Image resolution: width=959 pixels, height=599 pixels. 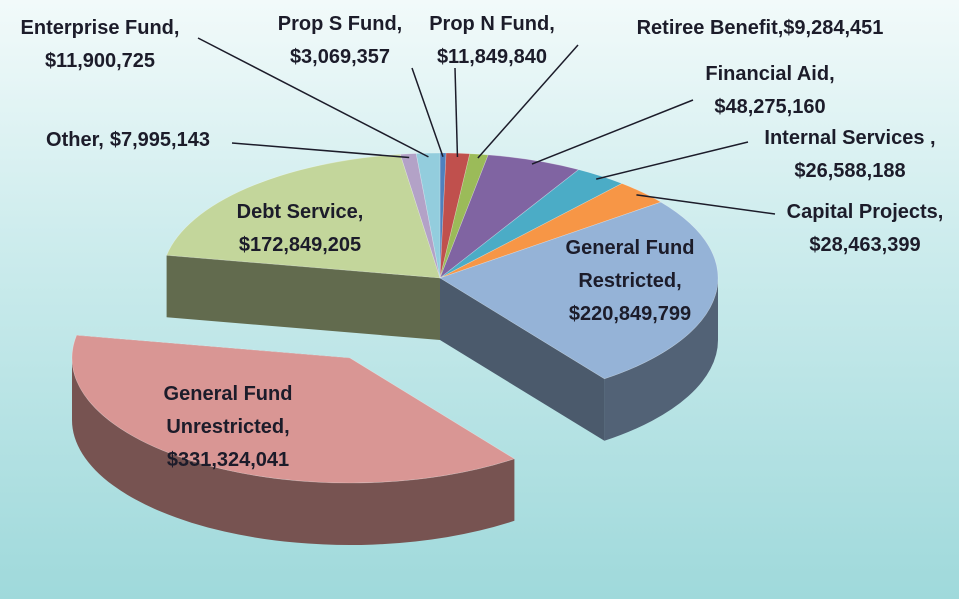 What do you see at coordinates (865, 245) in the screenshot?
I see `value-label: $28,463,399` at bounding box center [865, 245].